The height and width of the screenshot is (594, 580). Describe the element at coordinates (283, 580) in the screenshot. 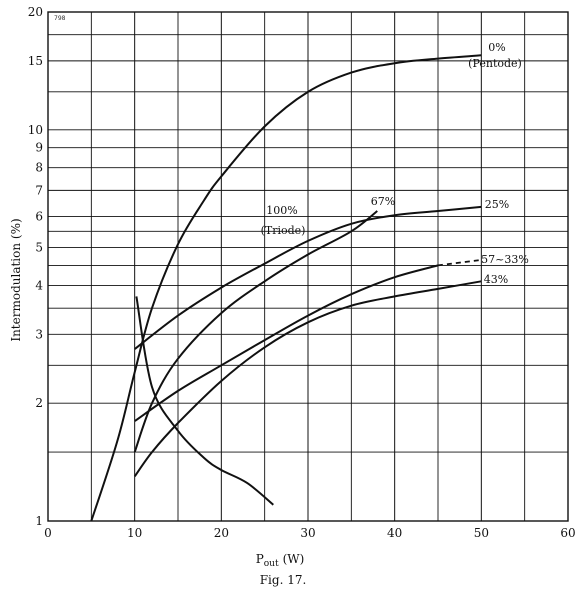

I see `figure-caption: Fig. 17.` at that location.